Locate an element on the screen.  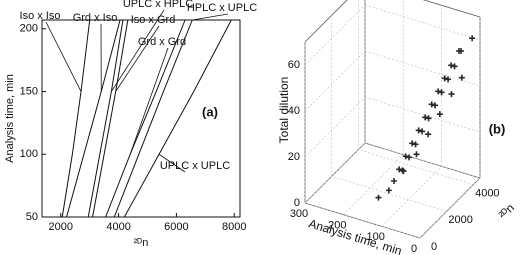
series-label: Iso x Iso is located at coordinates (40, 16).